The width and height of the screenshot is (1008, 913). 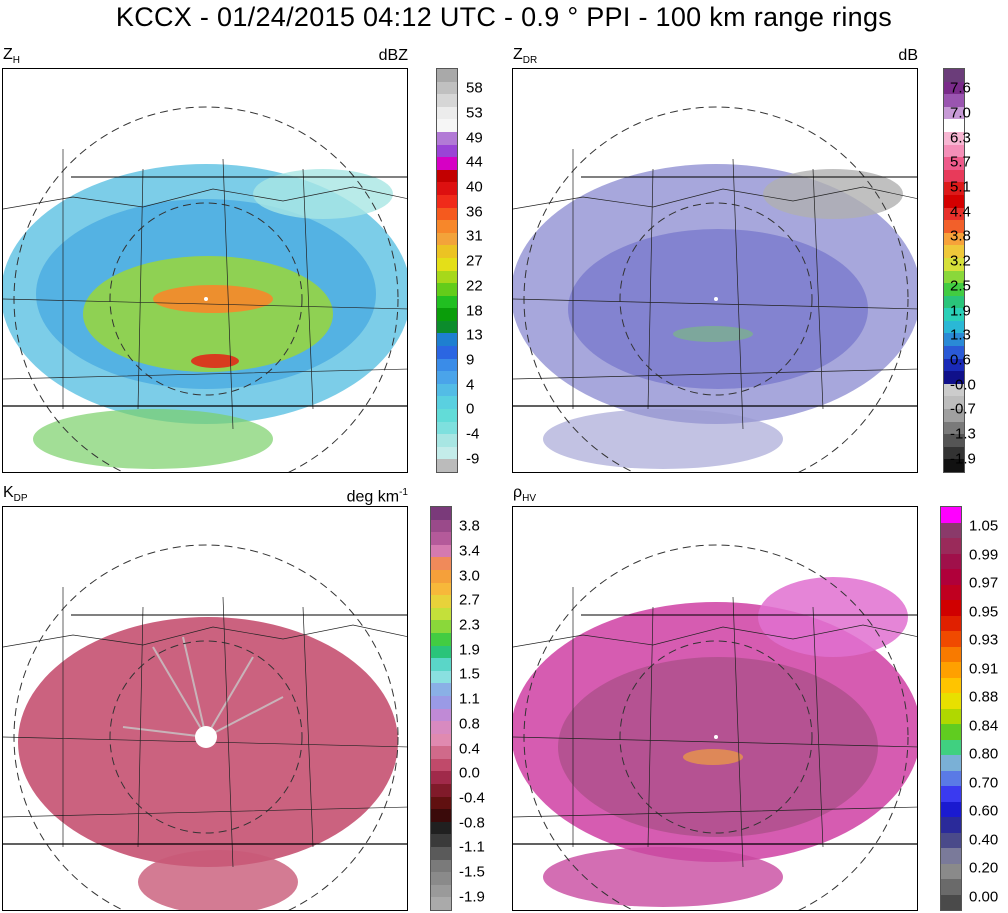 What do you see at coordinates (469, 650) in the screenshot?
I see `kdp-tick-label: 1.9` at bounding box center [469, 650].